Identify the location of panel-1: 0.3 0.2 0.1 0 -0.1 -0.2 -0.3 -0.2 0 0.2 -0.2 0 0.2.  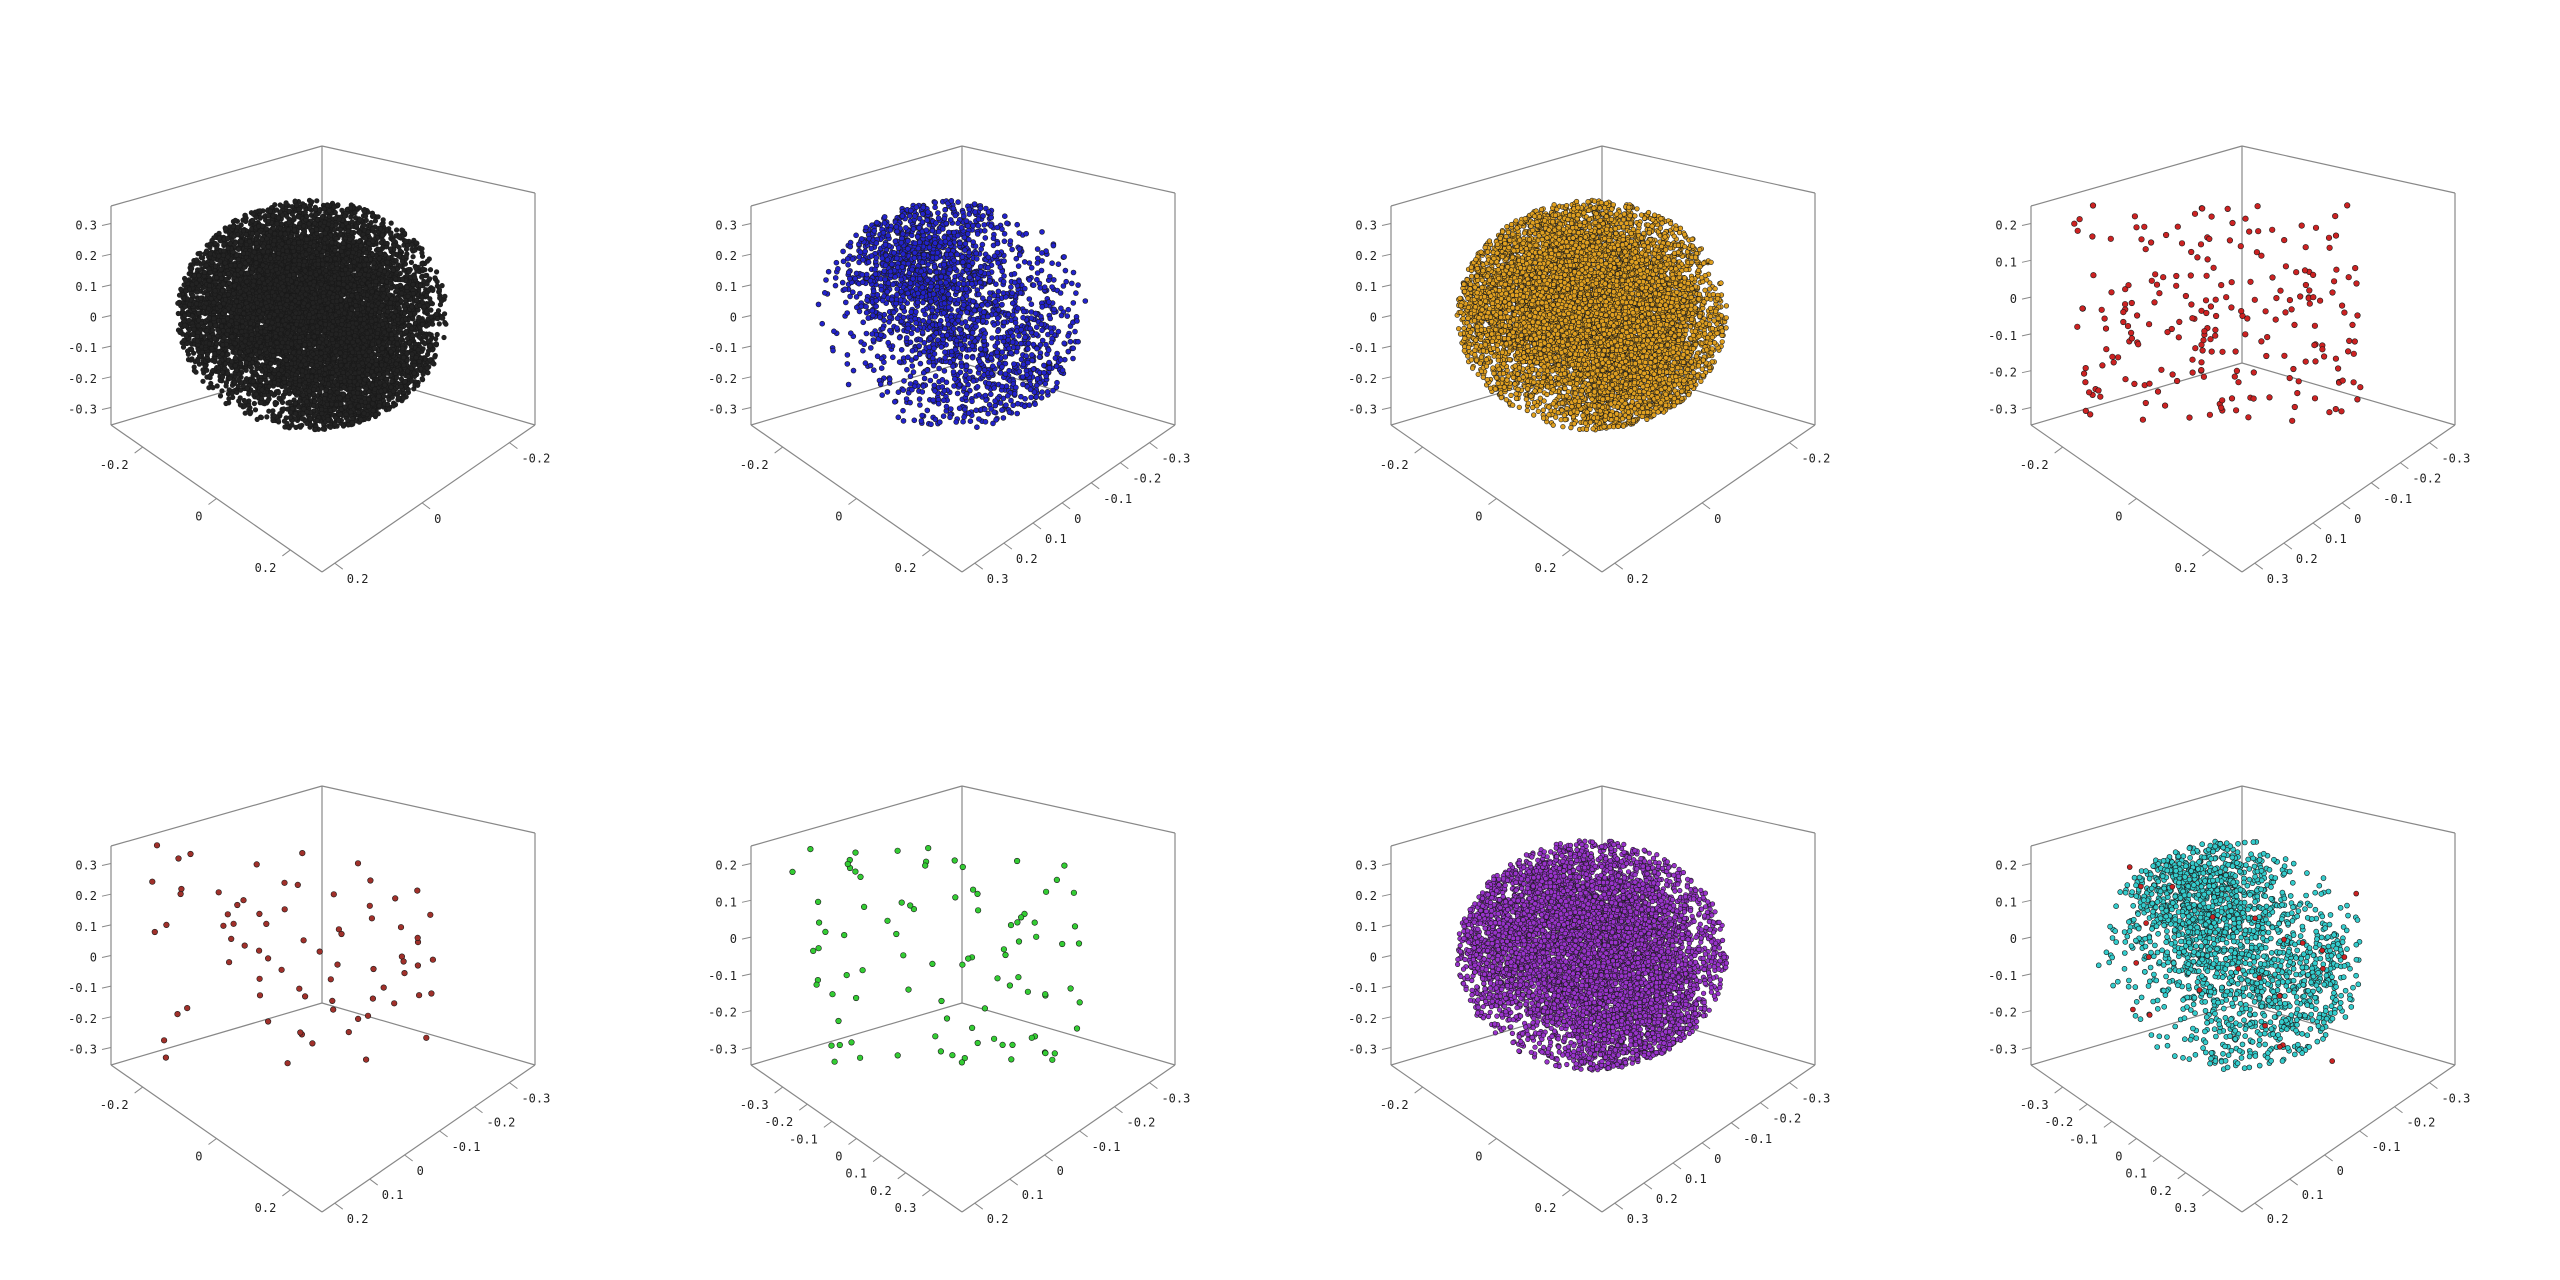
(320, 320).